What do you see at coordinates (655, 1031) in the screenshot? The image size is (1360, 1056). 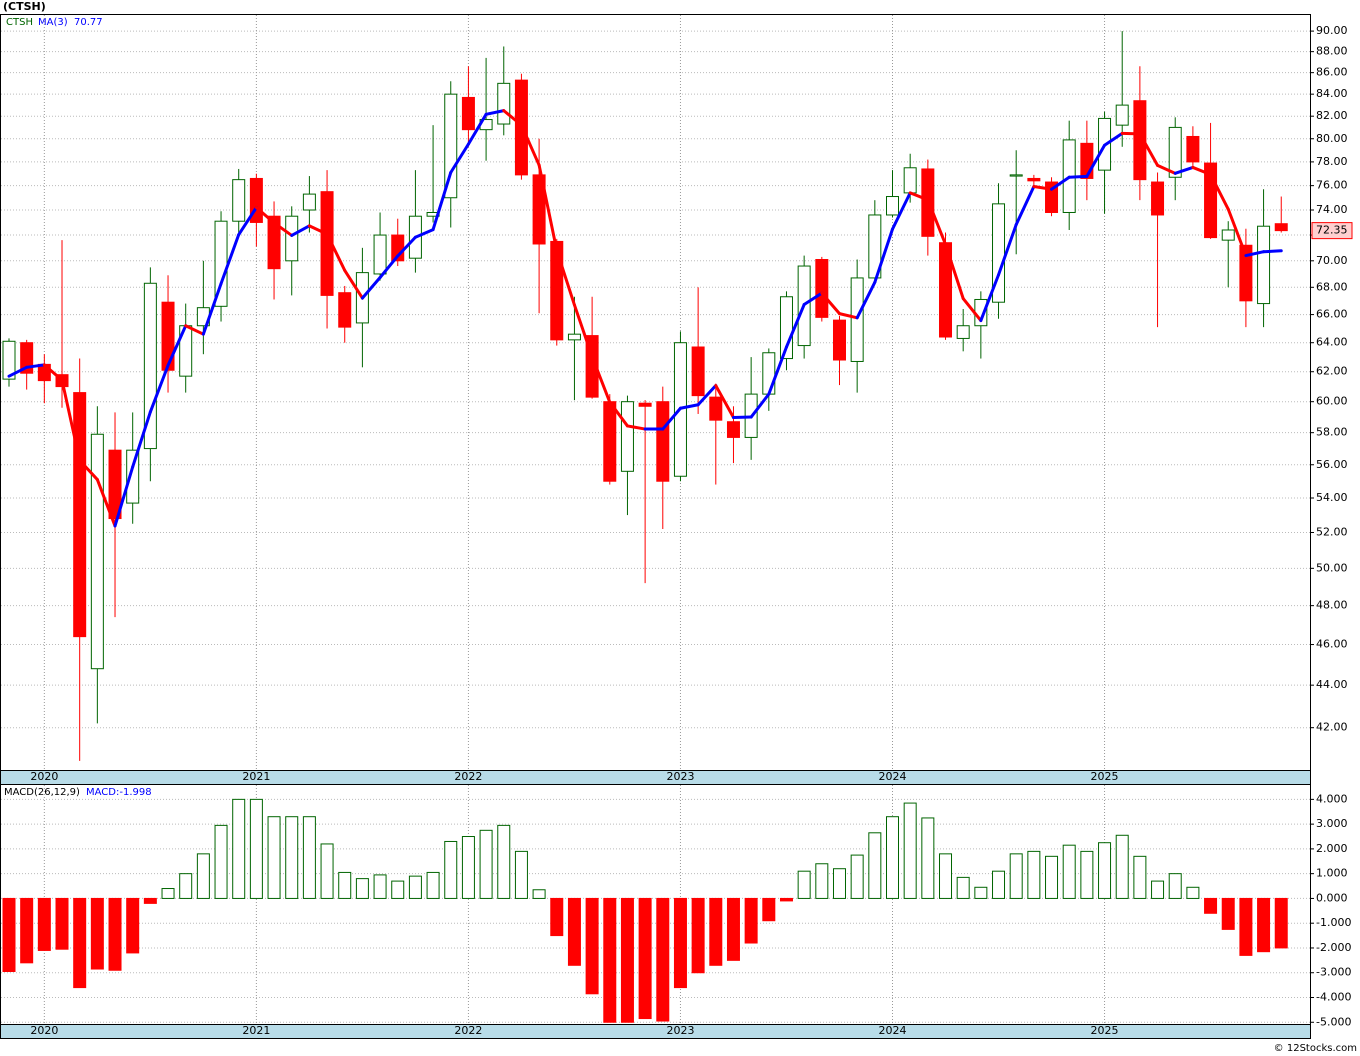 I see `year-strip` at bounding box center [655, 1031].